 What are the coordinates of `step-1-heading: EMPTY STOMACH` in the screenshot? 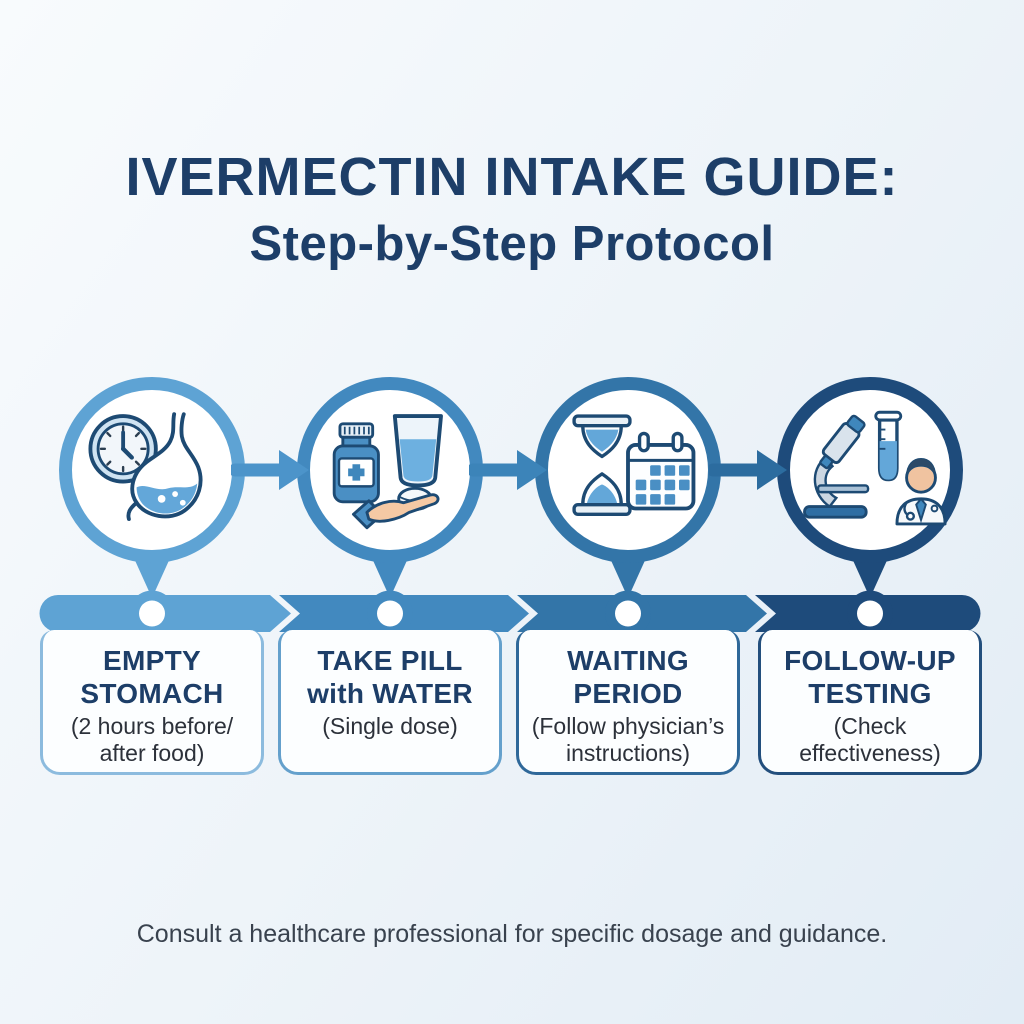 It's located at (152, 677).